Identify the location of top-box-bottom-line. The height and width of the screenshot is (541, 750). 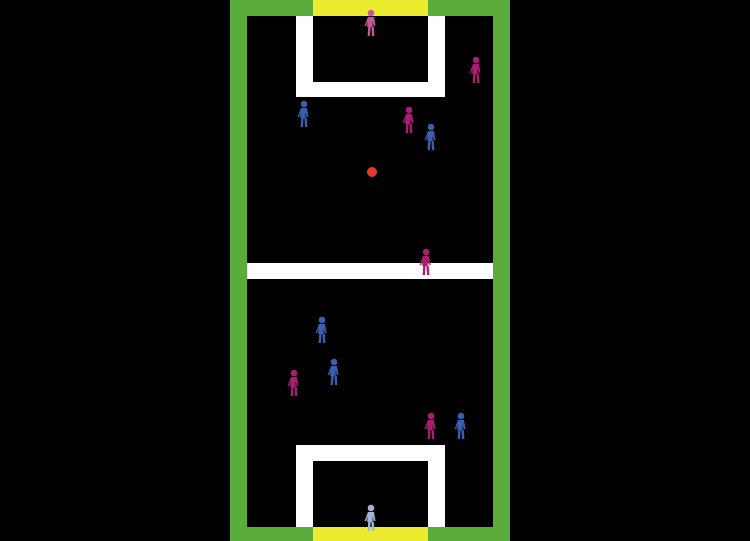
(370, 89).